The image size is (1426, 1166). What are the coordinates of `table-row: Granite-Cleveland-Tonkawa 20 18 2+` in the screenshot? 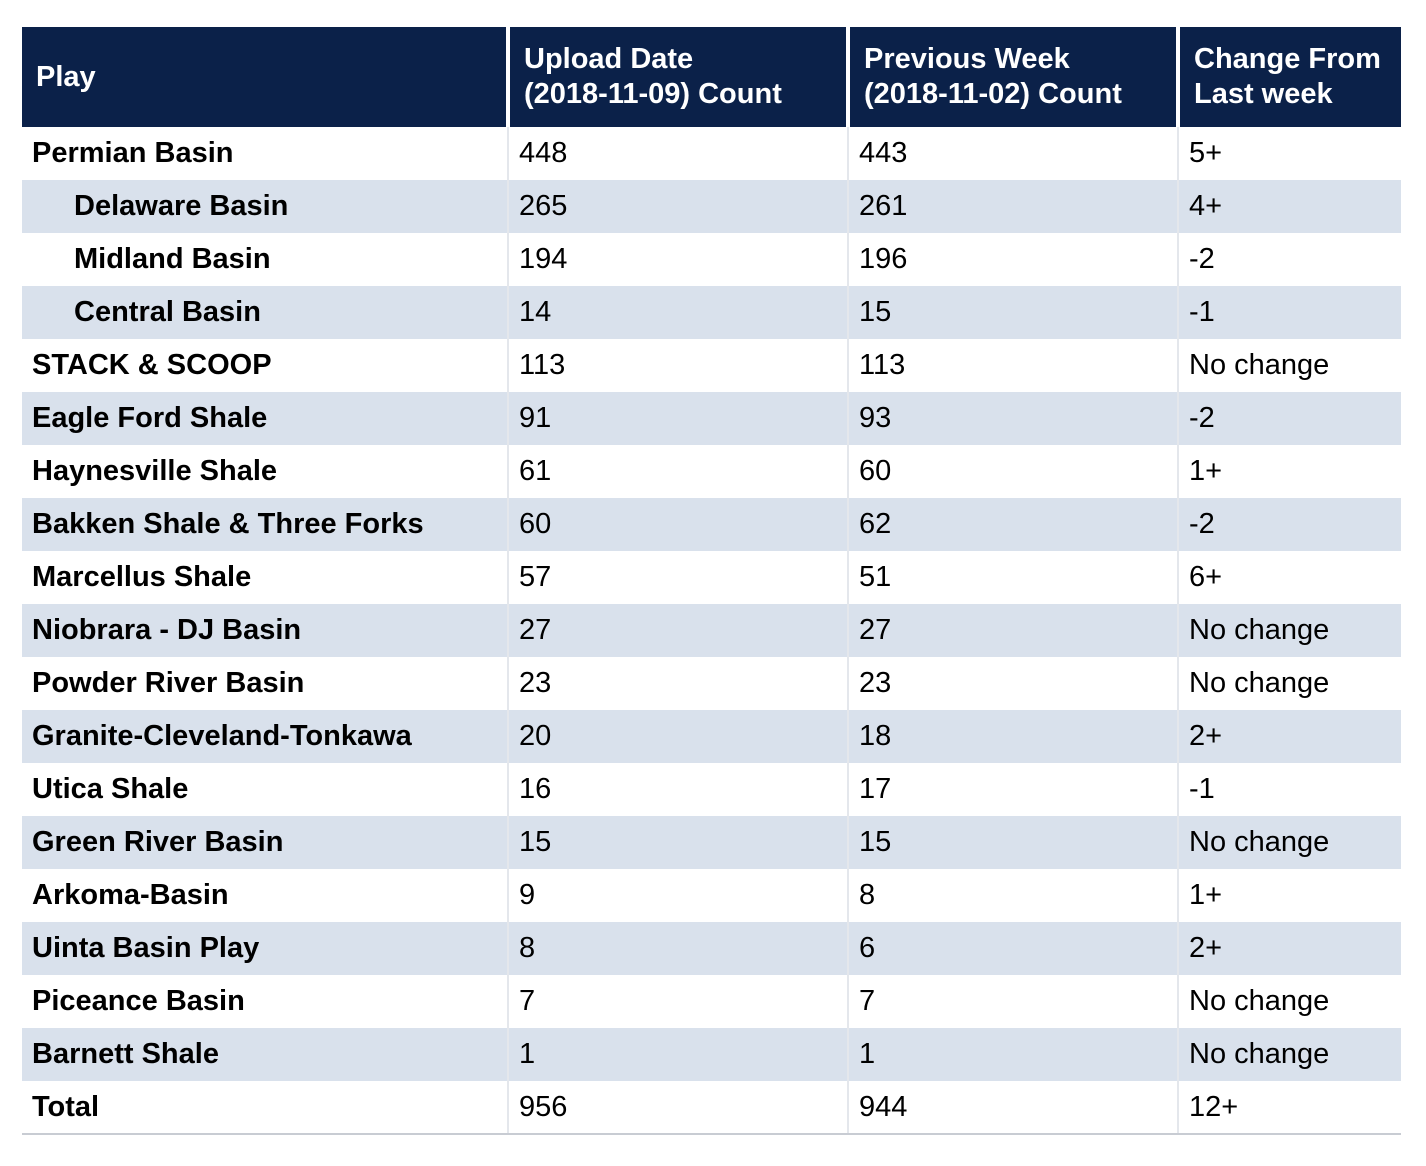 It's located at (711, 736).